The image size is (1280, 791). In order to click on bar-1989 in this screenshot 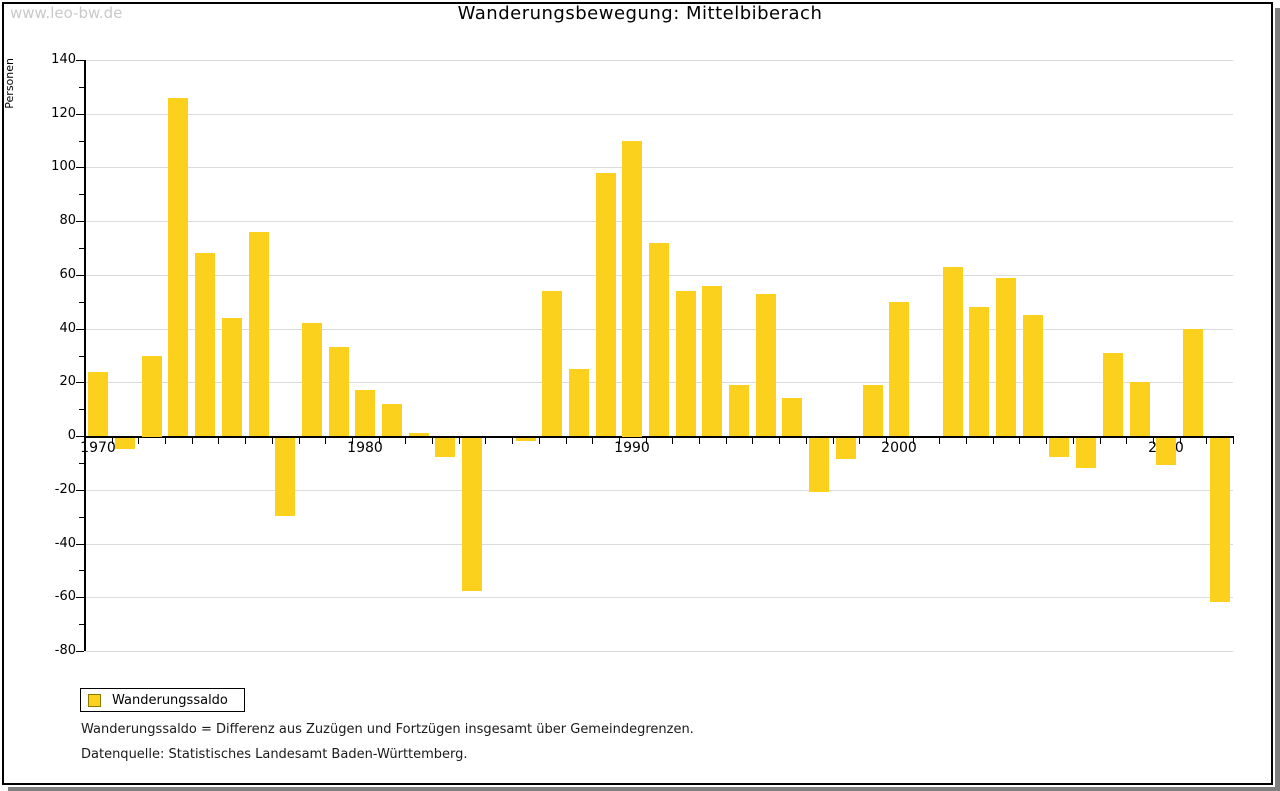, I will do `click(606, 304)`.